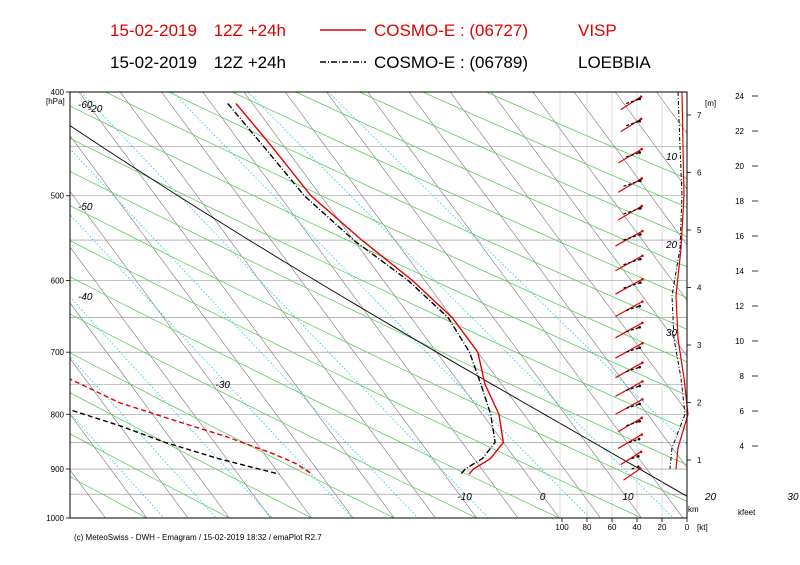  What do you see at coordinates (739, 236) in the screenshot?
I see `height-kft-label: 16` at bounding box center [739, 236].